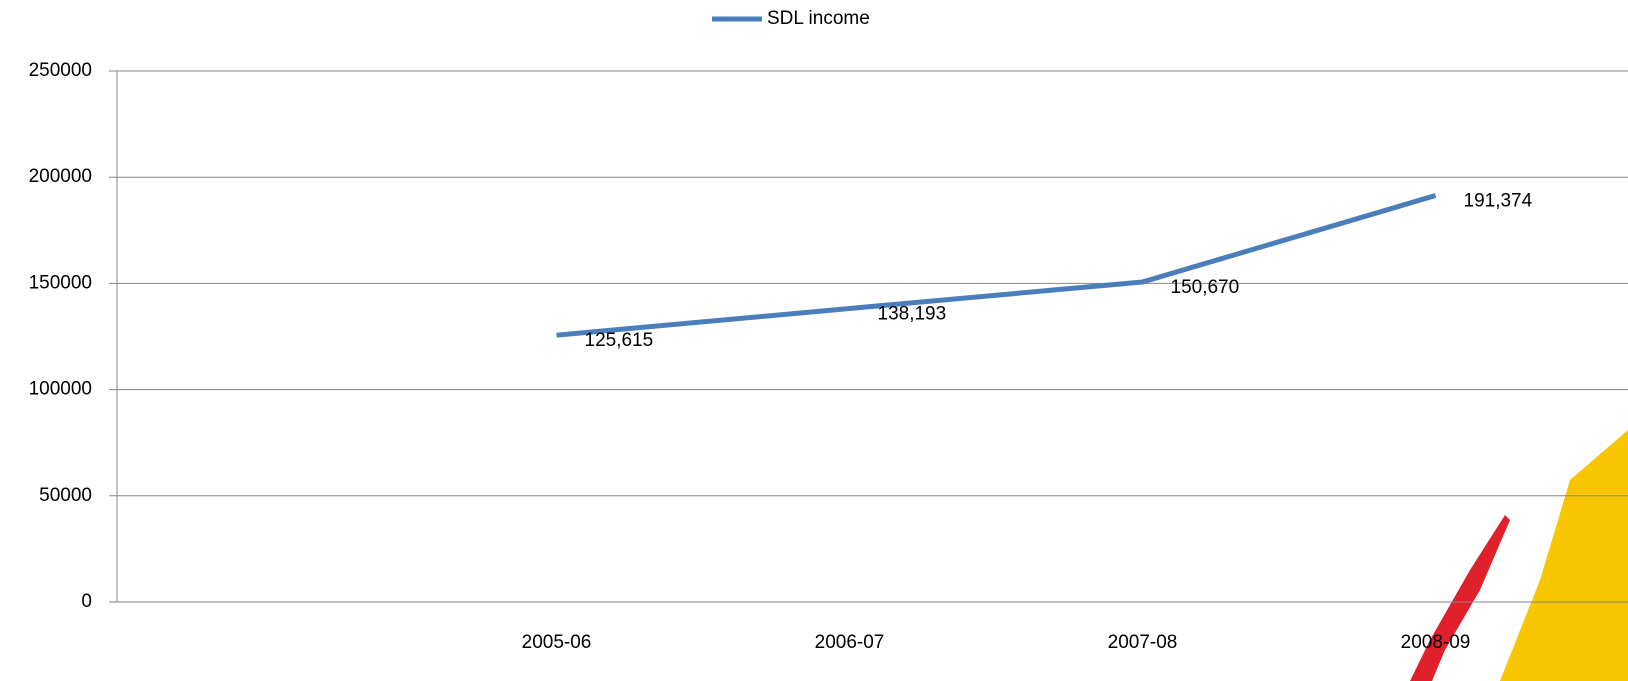 The image size is (1628, 681). Describe the element at coordinates (1205, 287) in the screenshot. I see `data-label: 150,670` at that location.